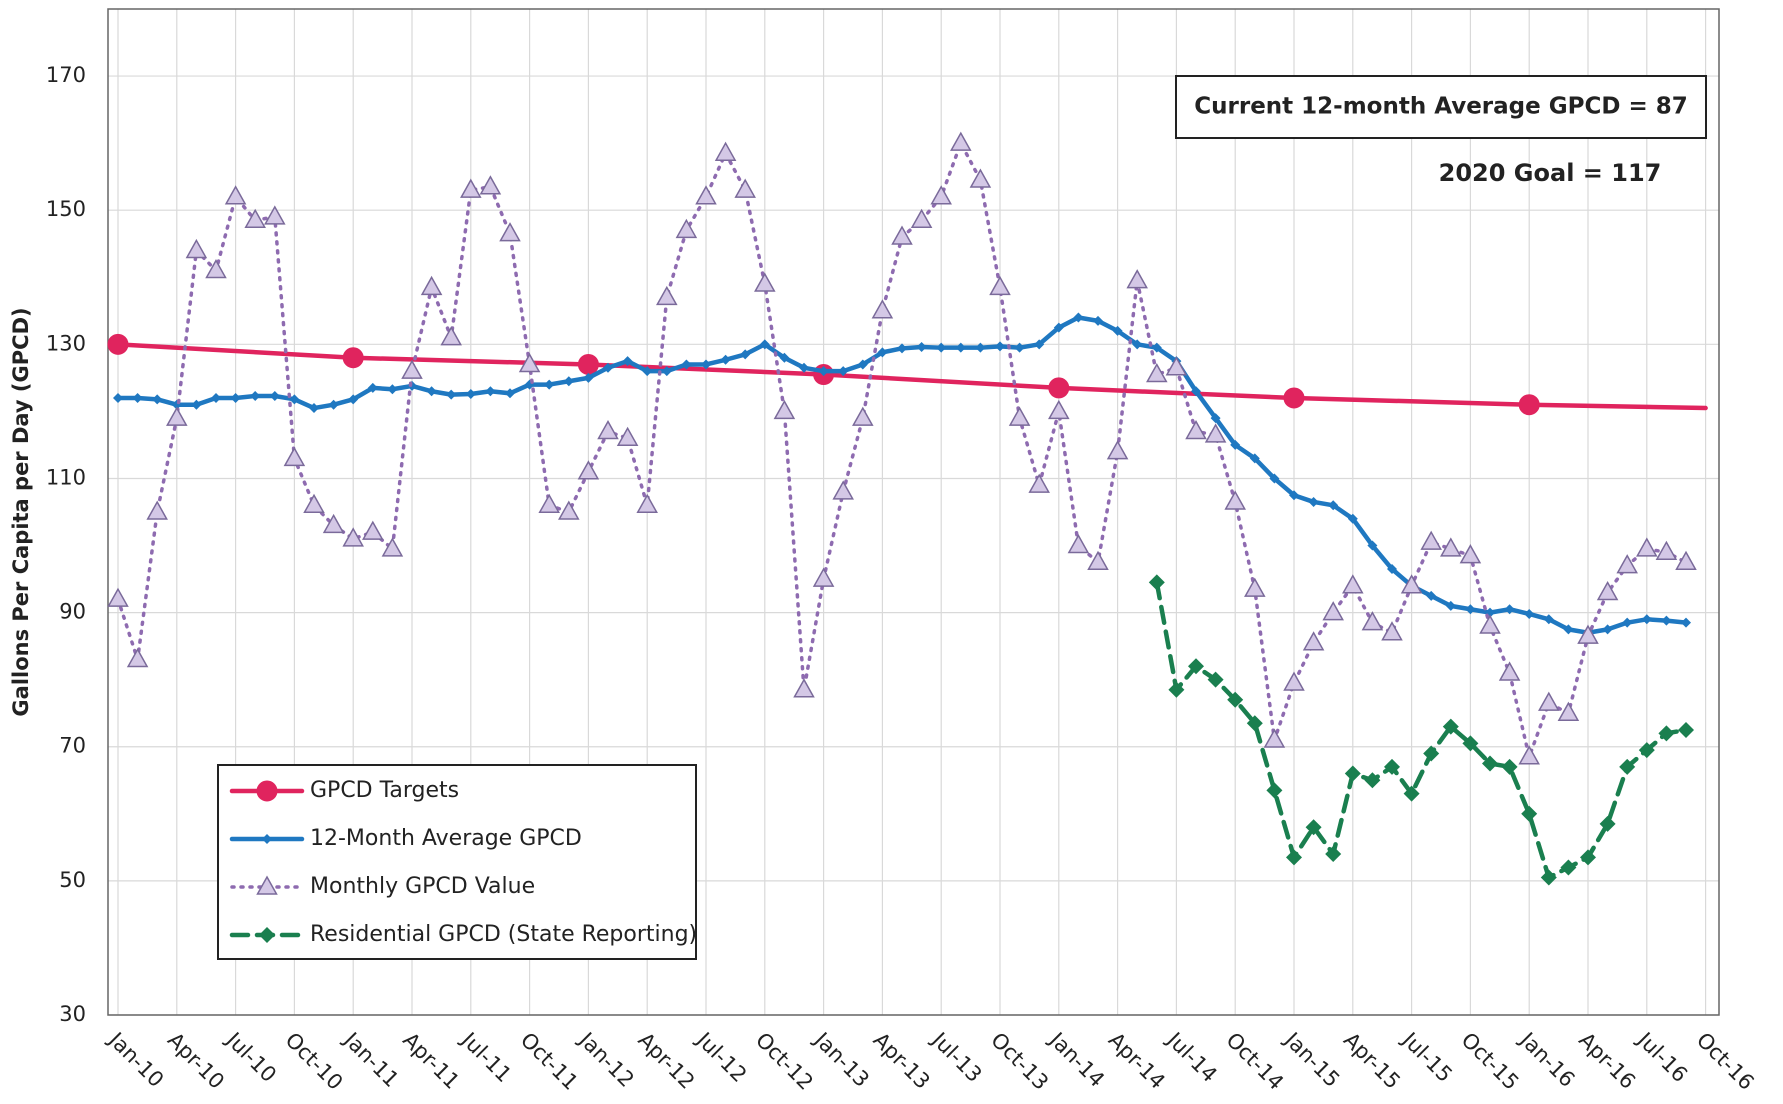 This screenshot has height=1104, width=1783. Describe the element at coordinates (503, 934) in the screenshot. I see `legend-label: Residential GPCD (State Reporting)` at that location.